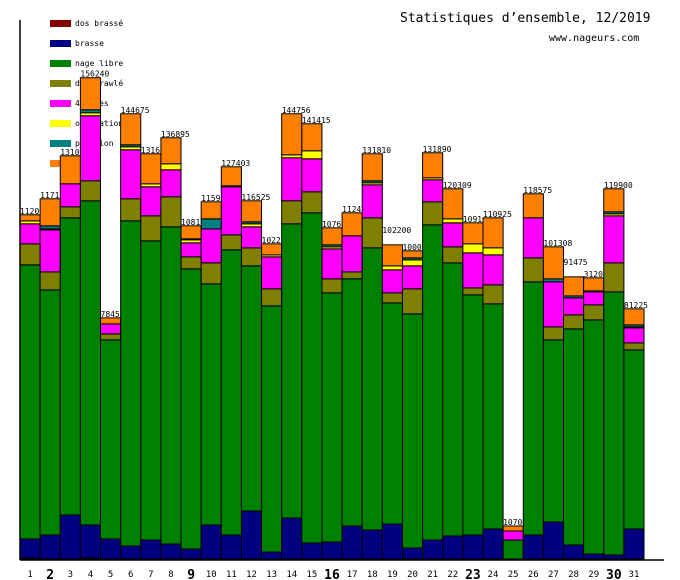 This screenshot has width=680, height=580. Describe the element at coordinates (576, 262) in the screenshot. I see `value-label: 91475` at that location.